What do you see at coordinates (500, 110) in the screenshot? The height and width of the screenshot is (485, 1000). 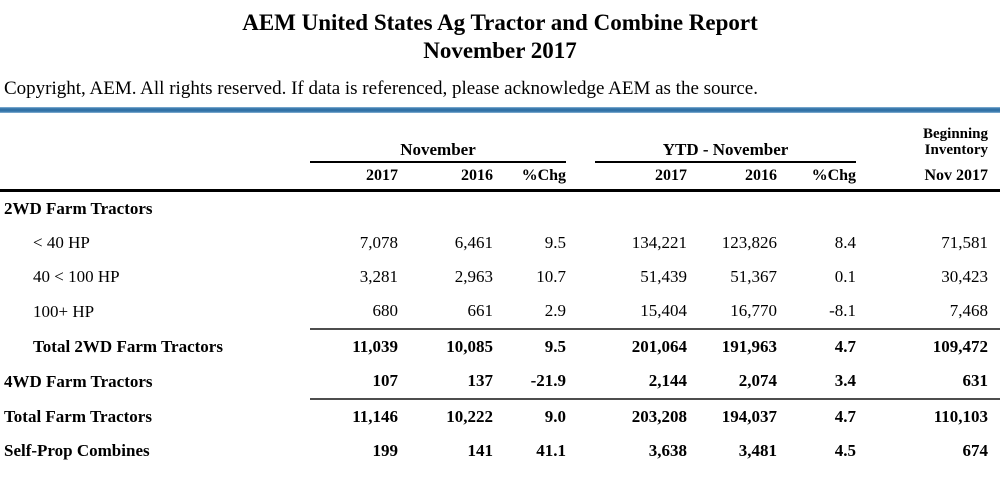 I see `accent-divider-bar` at bounding box center [500, 110].